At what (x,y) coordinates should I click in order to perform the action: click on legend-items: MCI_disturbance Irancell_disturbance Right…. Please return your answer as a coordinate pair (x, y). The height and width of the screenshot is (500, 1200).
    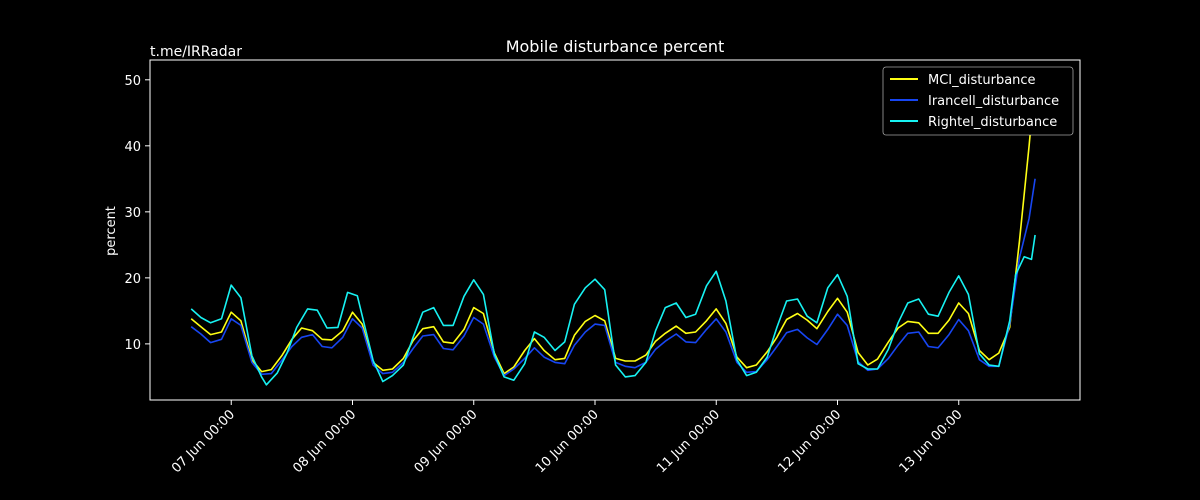
    Looking at the image, I should click on (974, 101).